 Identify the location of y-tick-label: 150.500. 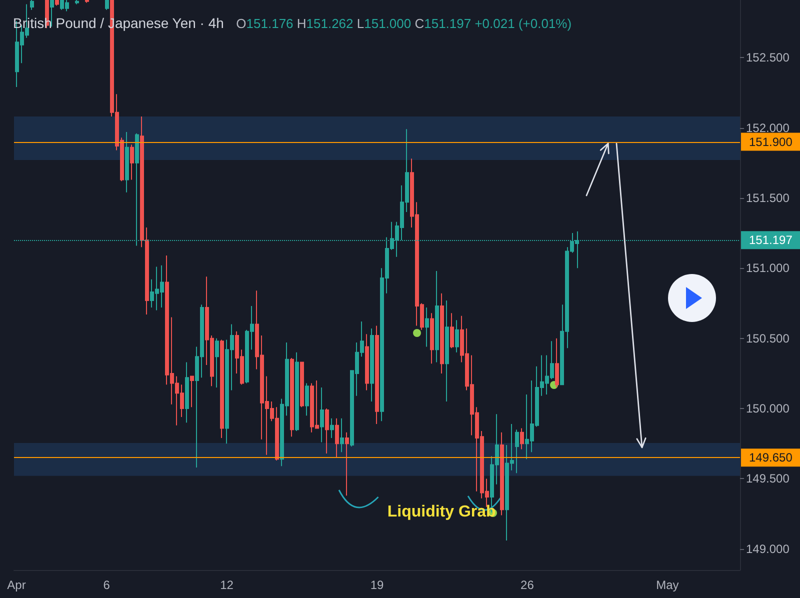
(768, 338).